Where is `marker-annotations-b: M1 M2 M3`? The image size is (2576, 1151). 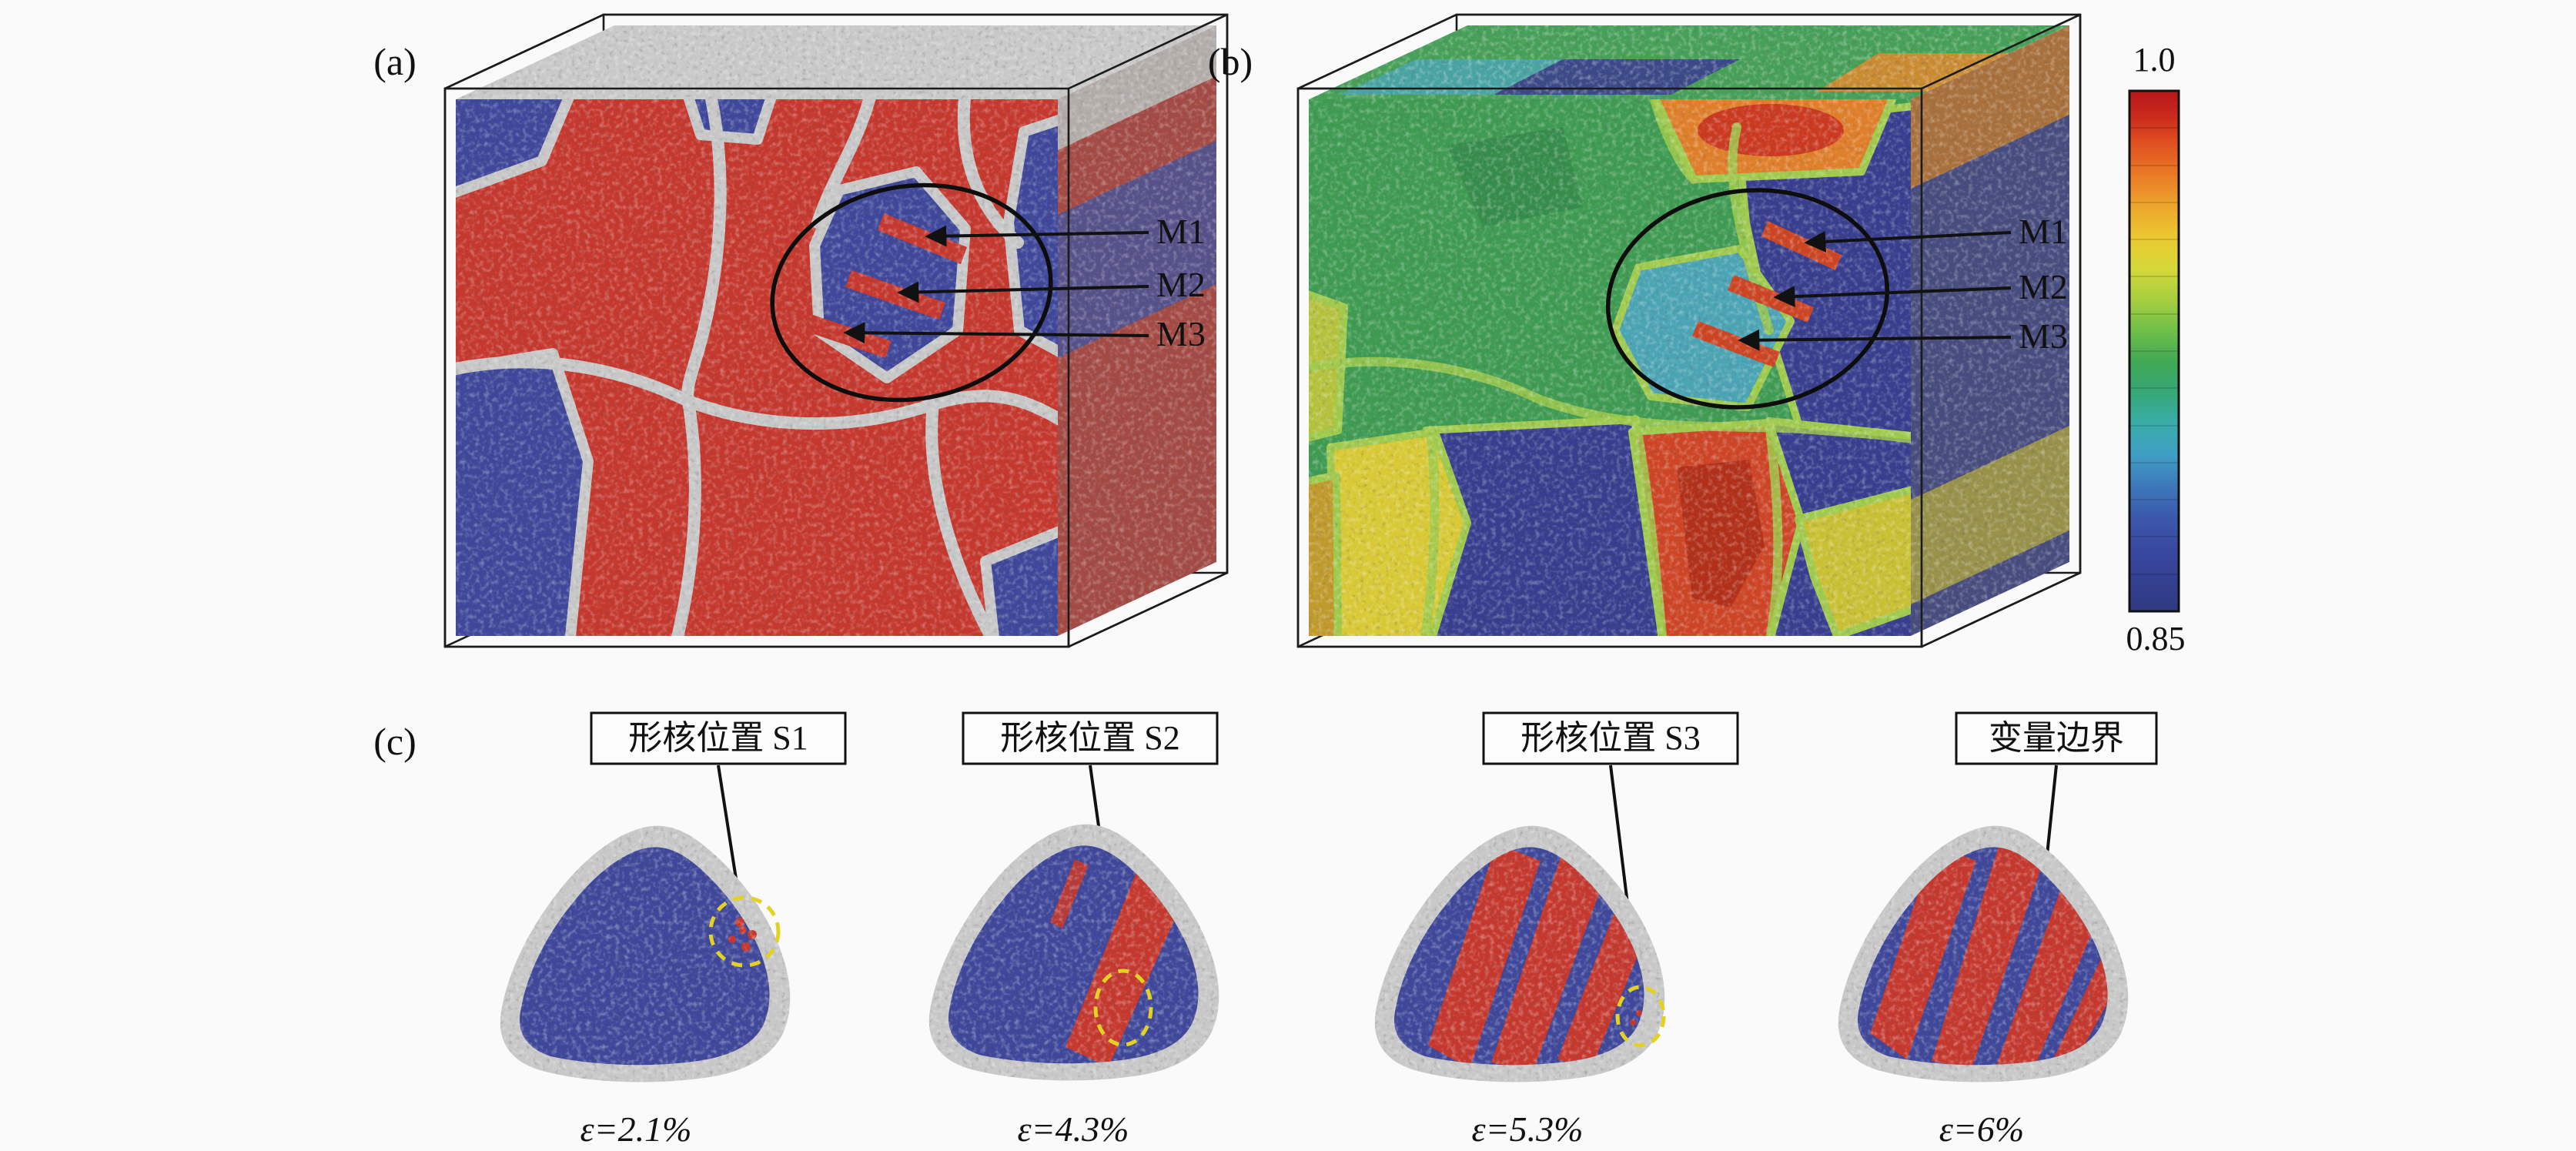 marker-annotations-b: M1 M2 M3 is located at coordinates (1903, 284).